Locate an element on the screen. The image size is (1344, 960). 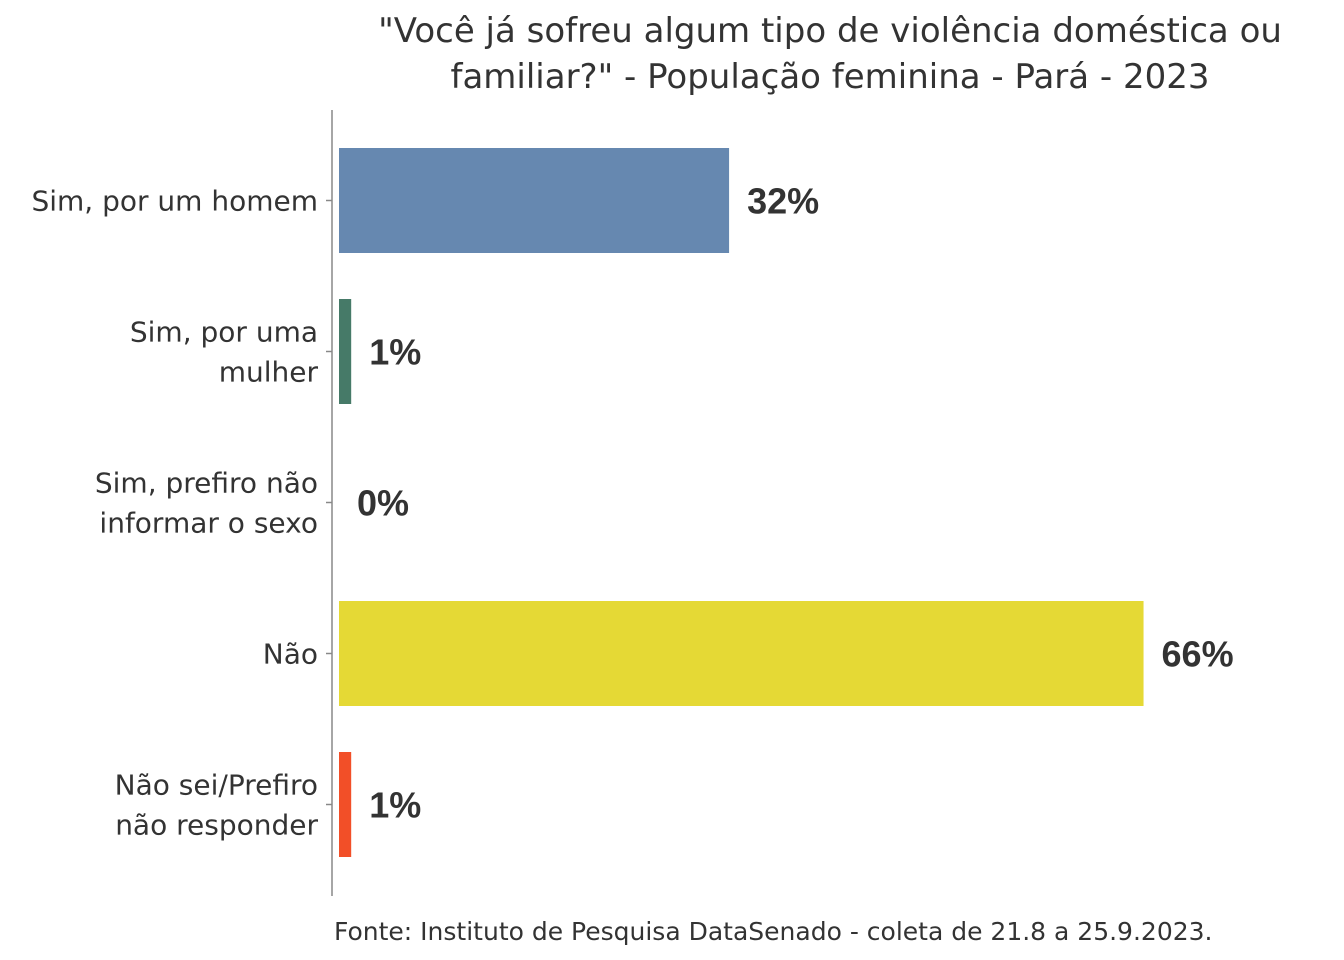
category-label: mulher is located at coordinates (269, 372).